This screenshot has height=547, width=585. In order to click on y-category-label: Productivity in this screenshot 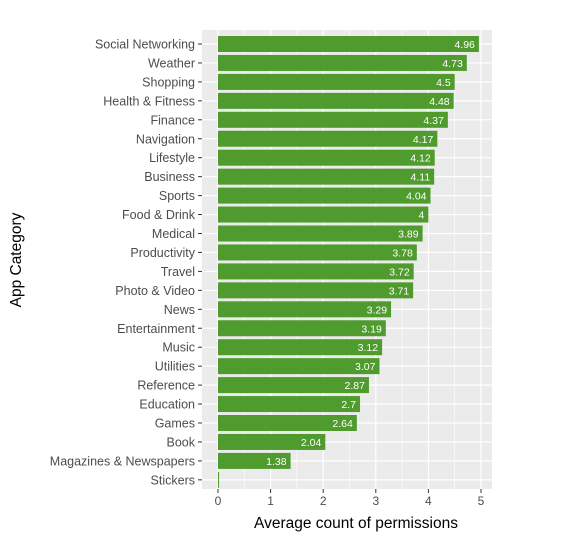, I will do `click(162, 253)`.